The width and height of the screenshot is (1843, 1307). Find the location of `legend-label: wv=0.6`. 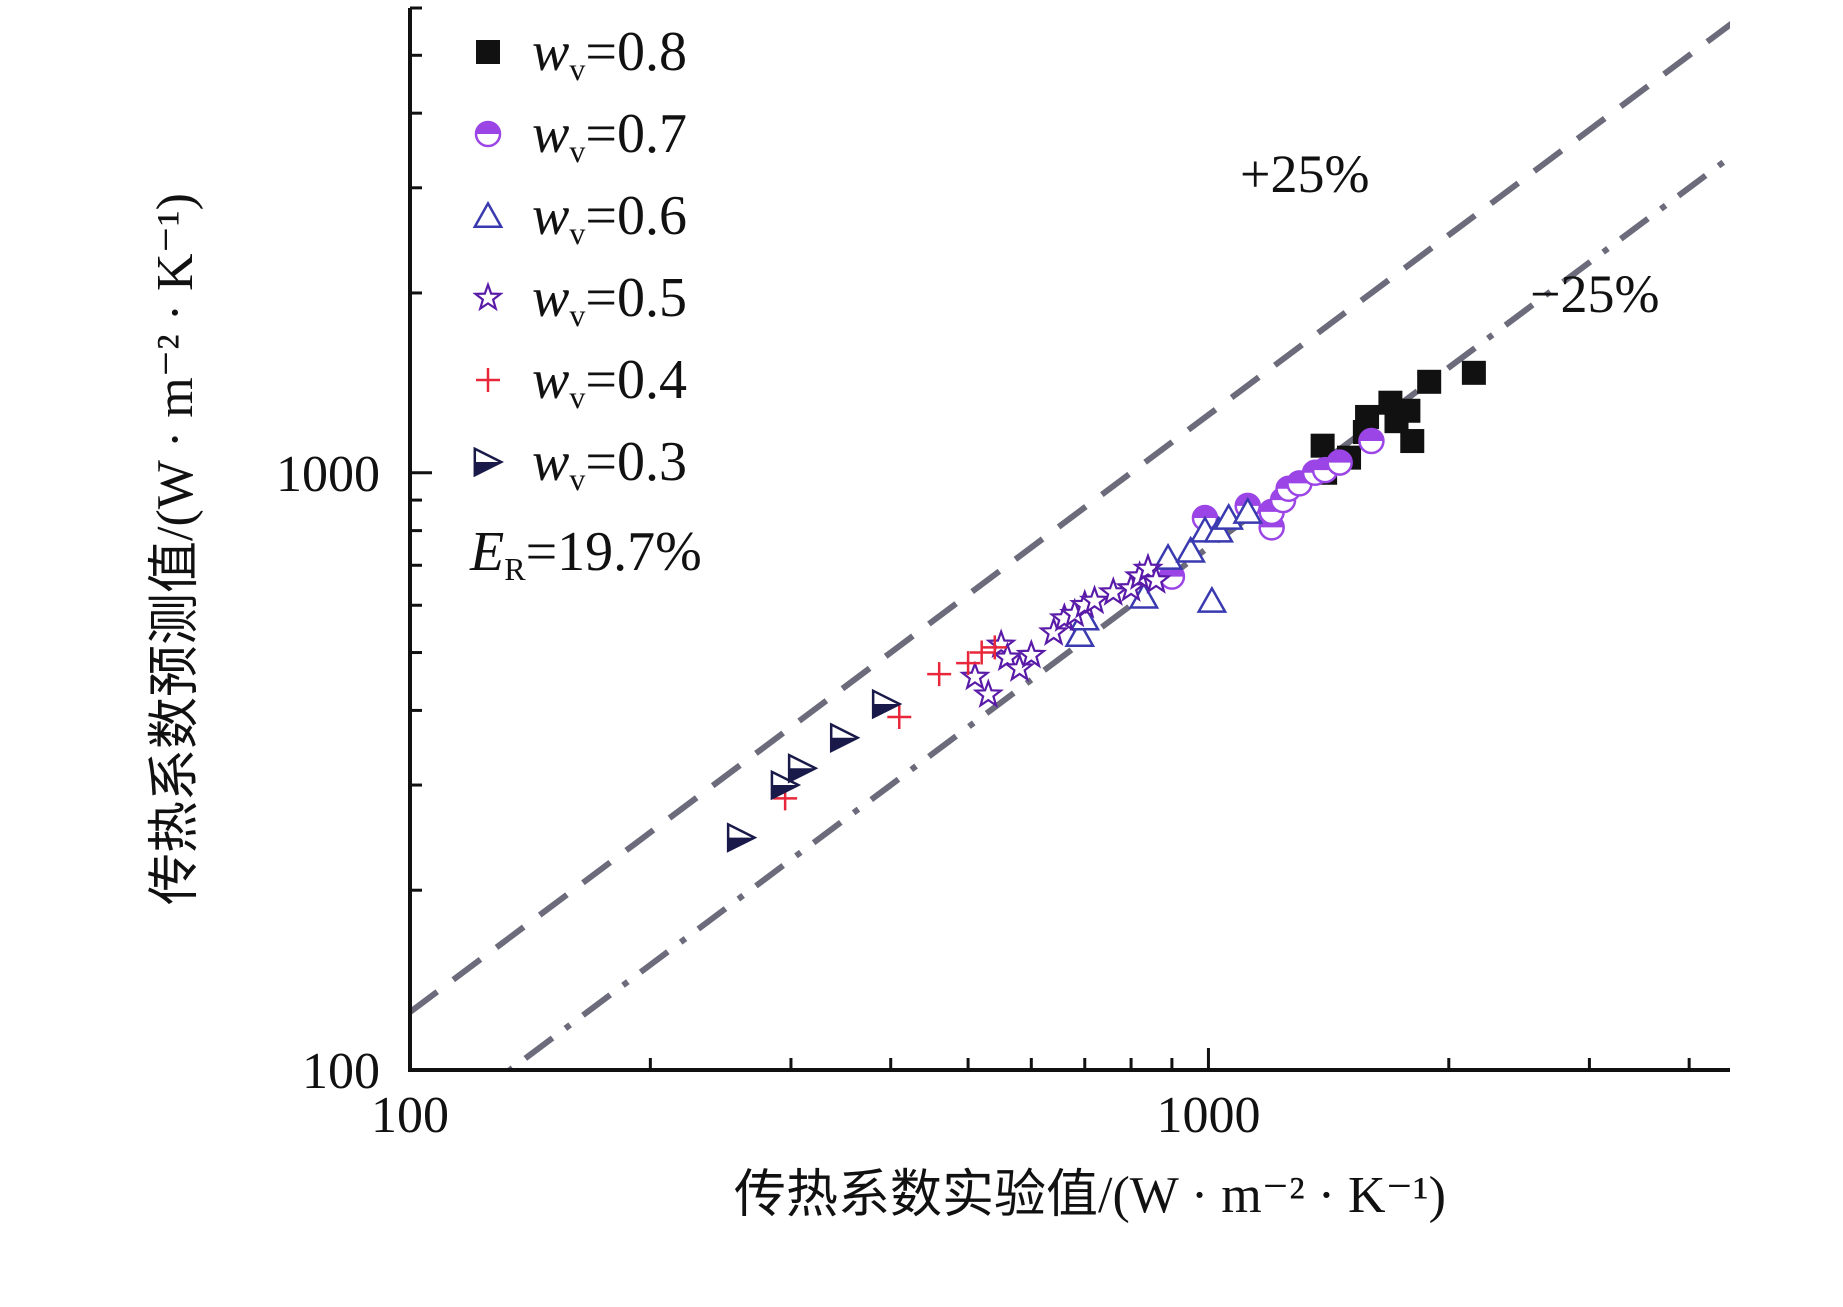

legend-label: wv=0.6 is located at coordinates (609, 218).